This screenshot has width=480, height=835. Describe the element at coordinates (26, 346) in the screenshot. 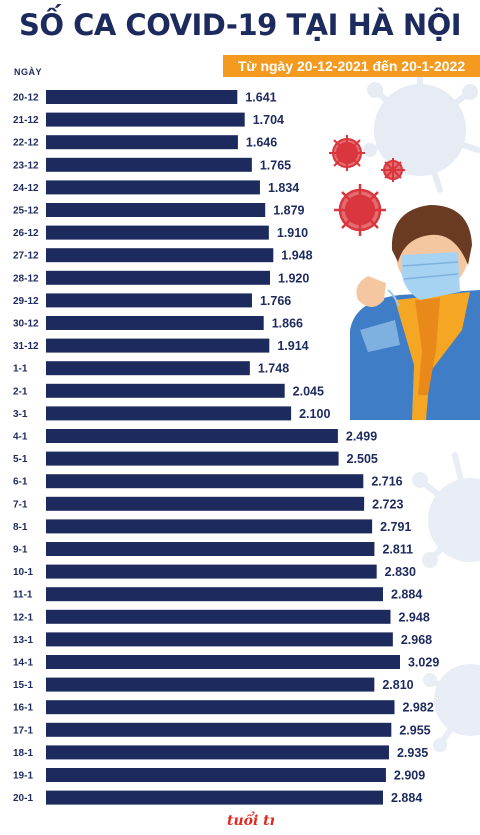

I see `category-label: 31-12` at that location.